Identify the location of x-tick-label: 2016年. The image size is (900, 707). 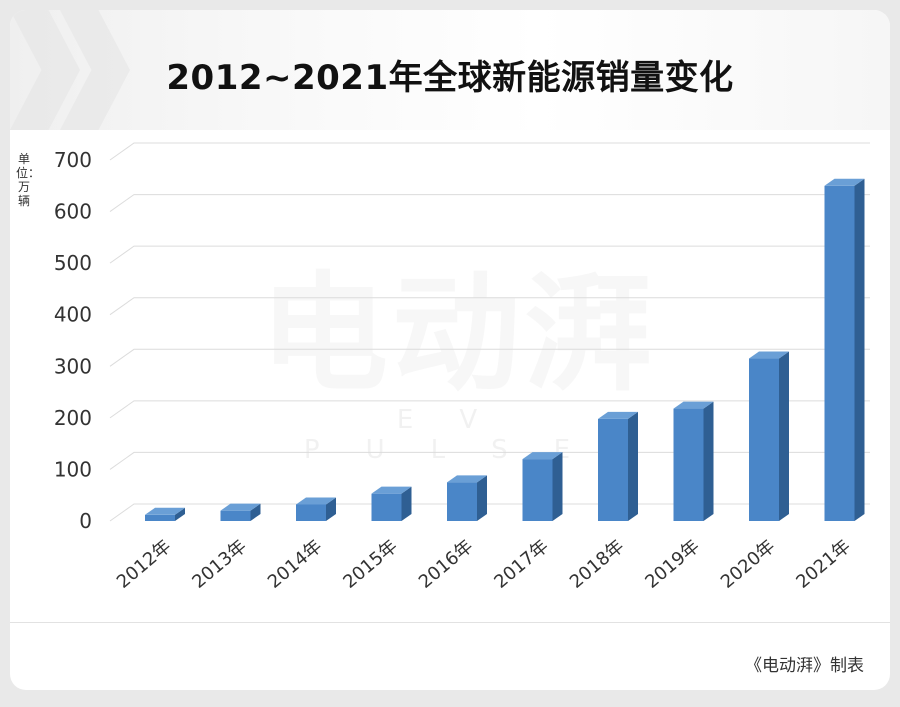
(446, 564).